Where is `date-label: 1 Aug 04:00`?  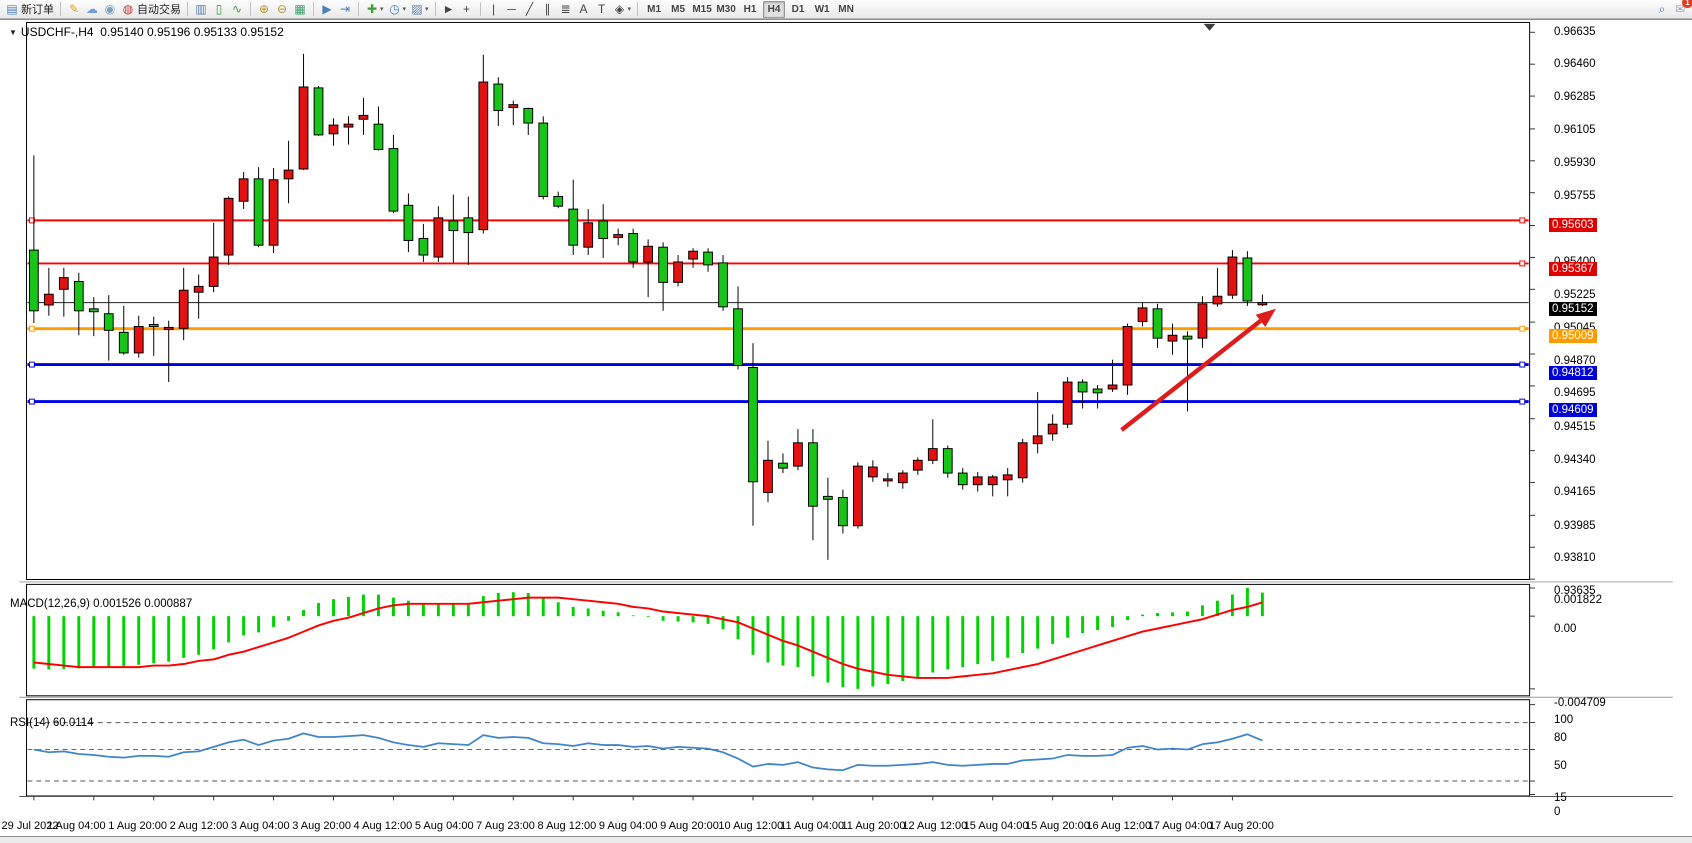 date-label: 1 Aug 04:00 is located at coordinates (76, 825).